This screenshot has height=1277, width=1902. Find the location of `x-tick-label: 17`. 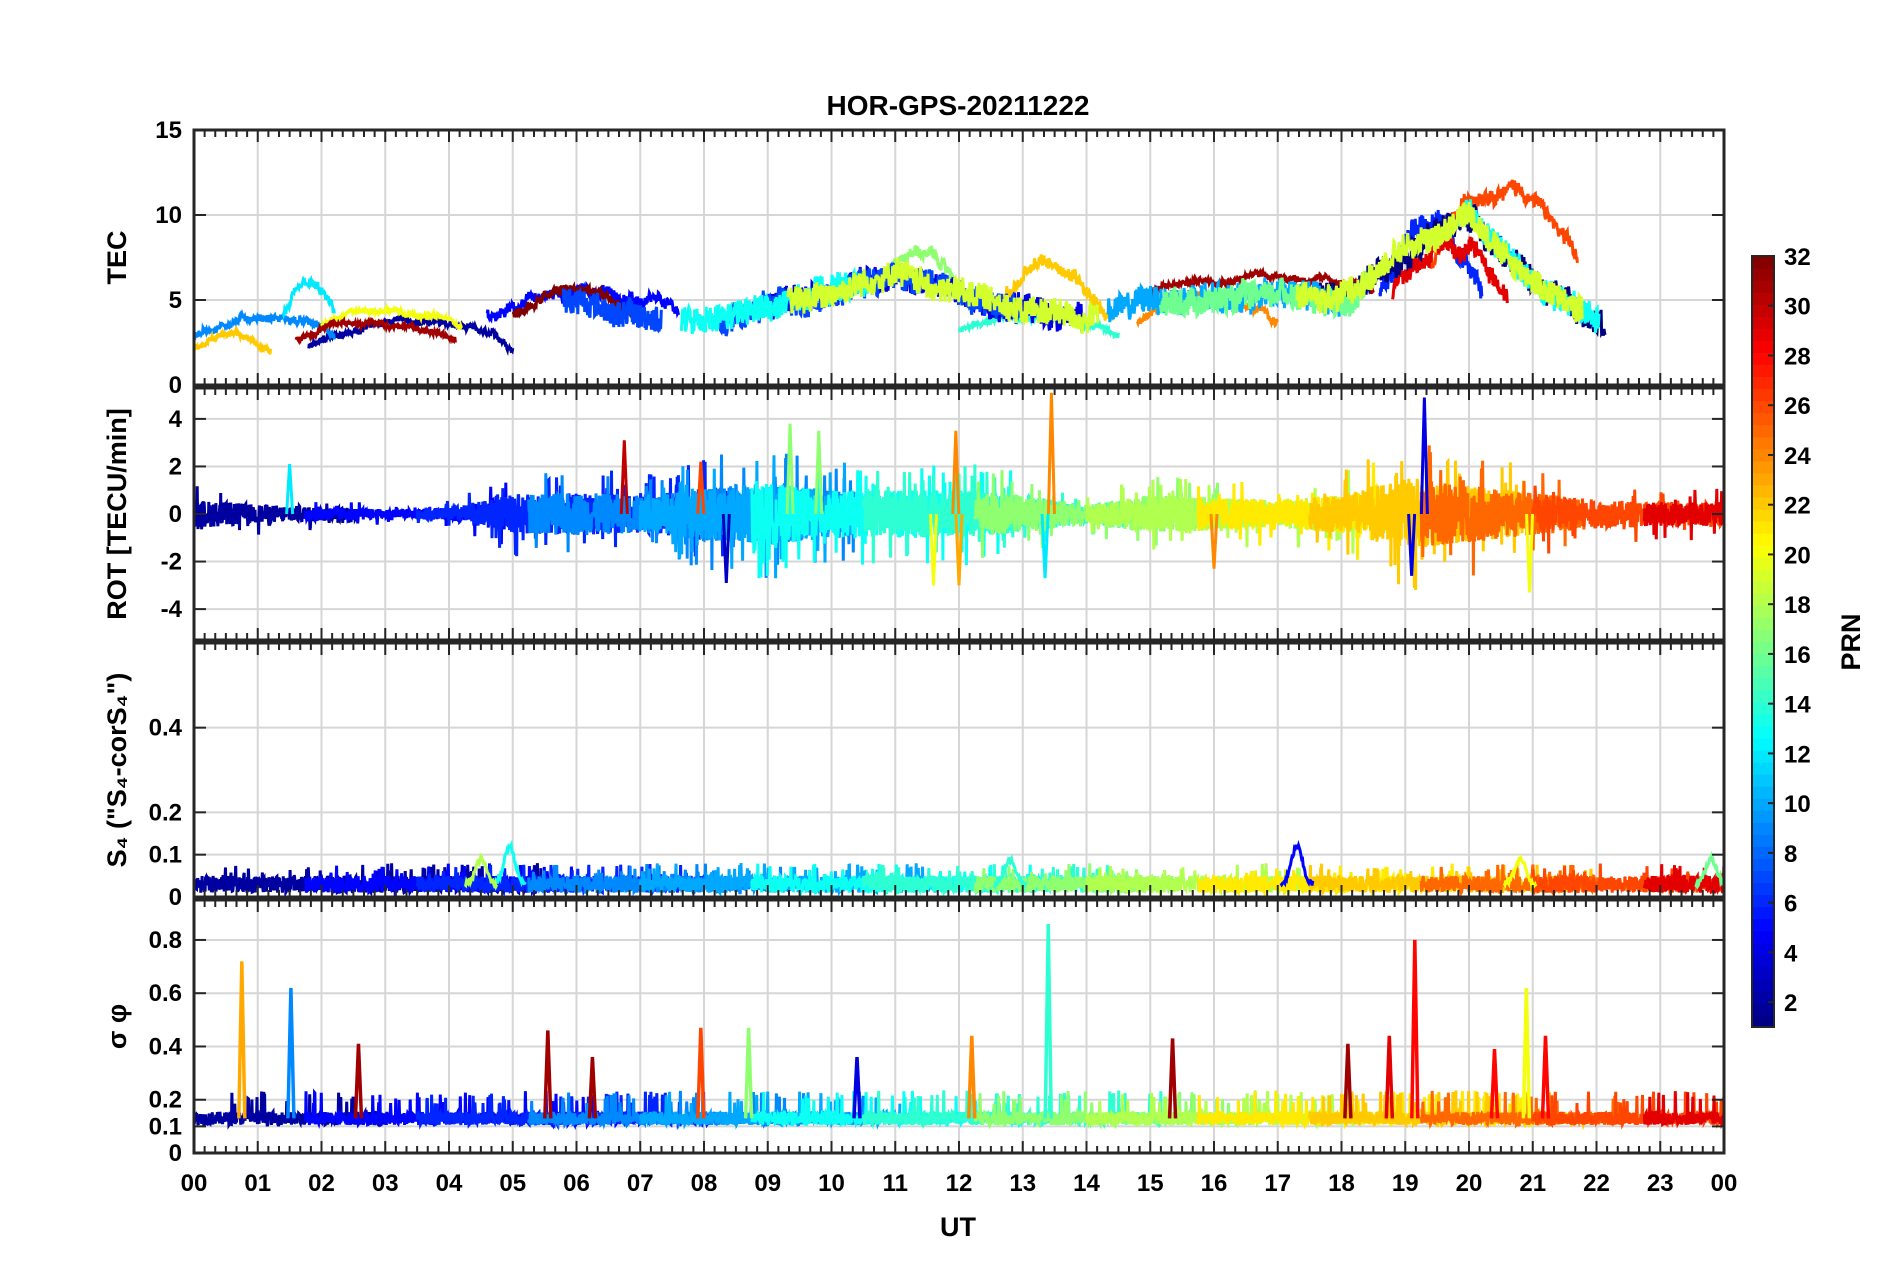

x-tick-label: 17 is located at coordinates (1277, 1183).